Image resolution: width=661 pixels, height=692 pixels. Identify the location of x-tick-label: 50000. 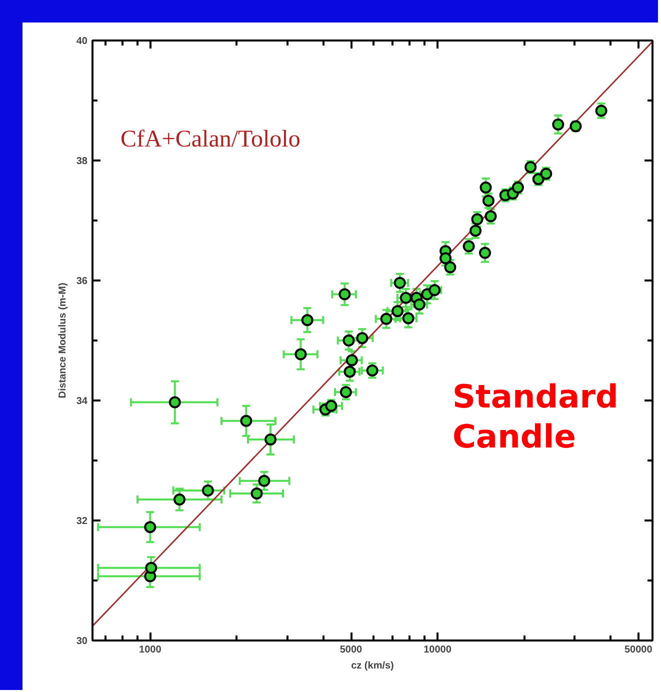
(638, 650).